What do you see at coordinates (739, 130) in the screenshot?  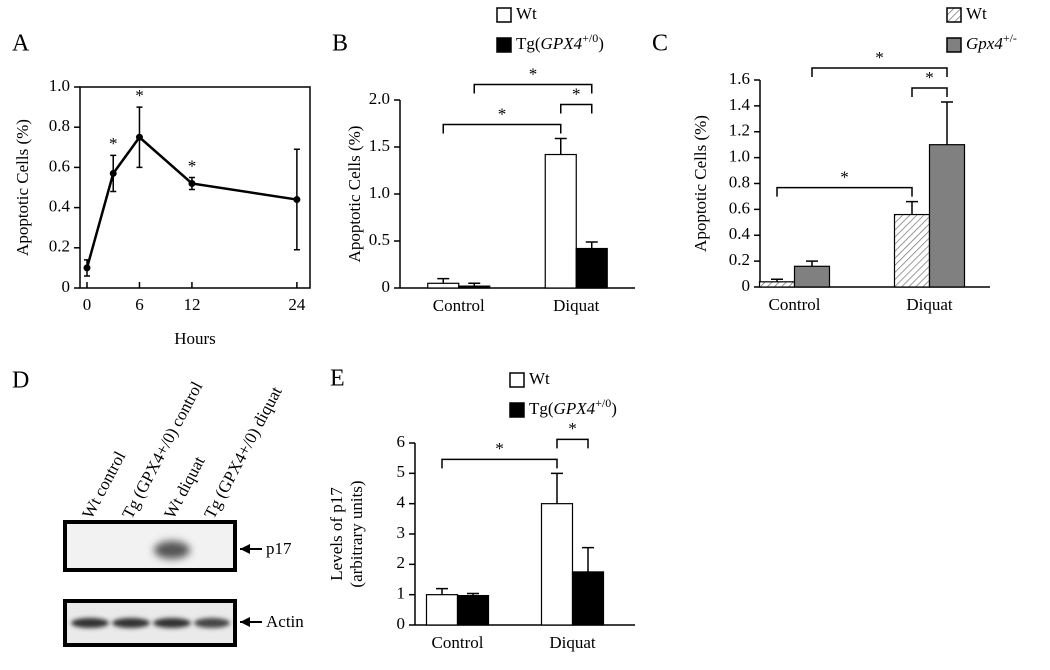 I see `y-tick-label: 1.2` at bounding box center [739, 130].